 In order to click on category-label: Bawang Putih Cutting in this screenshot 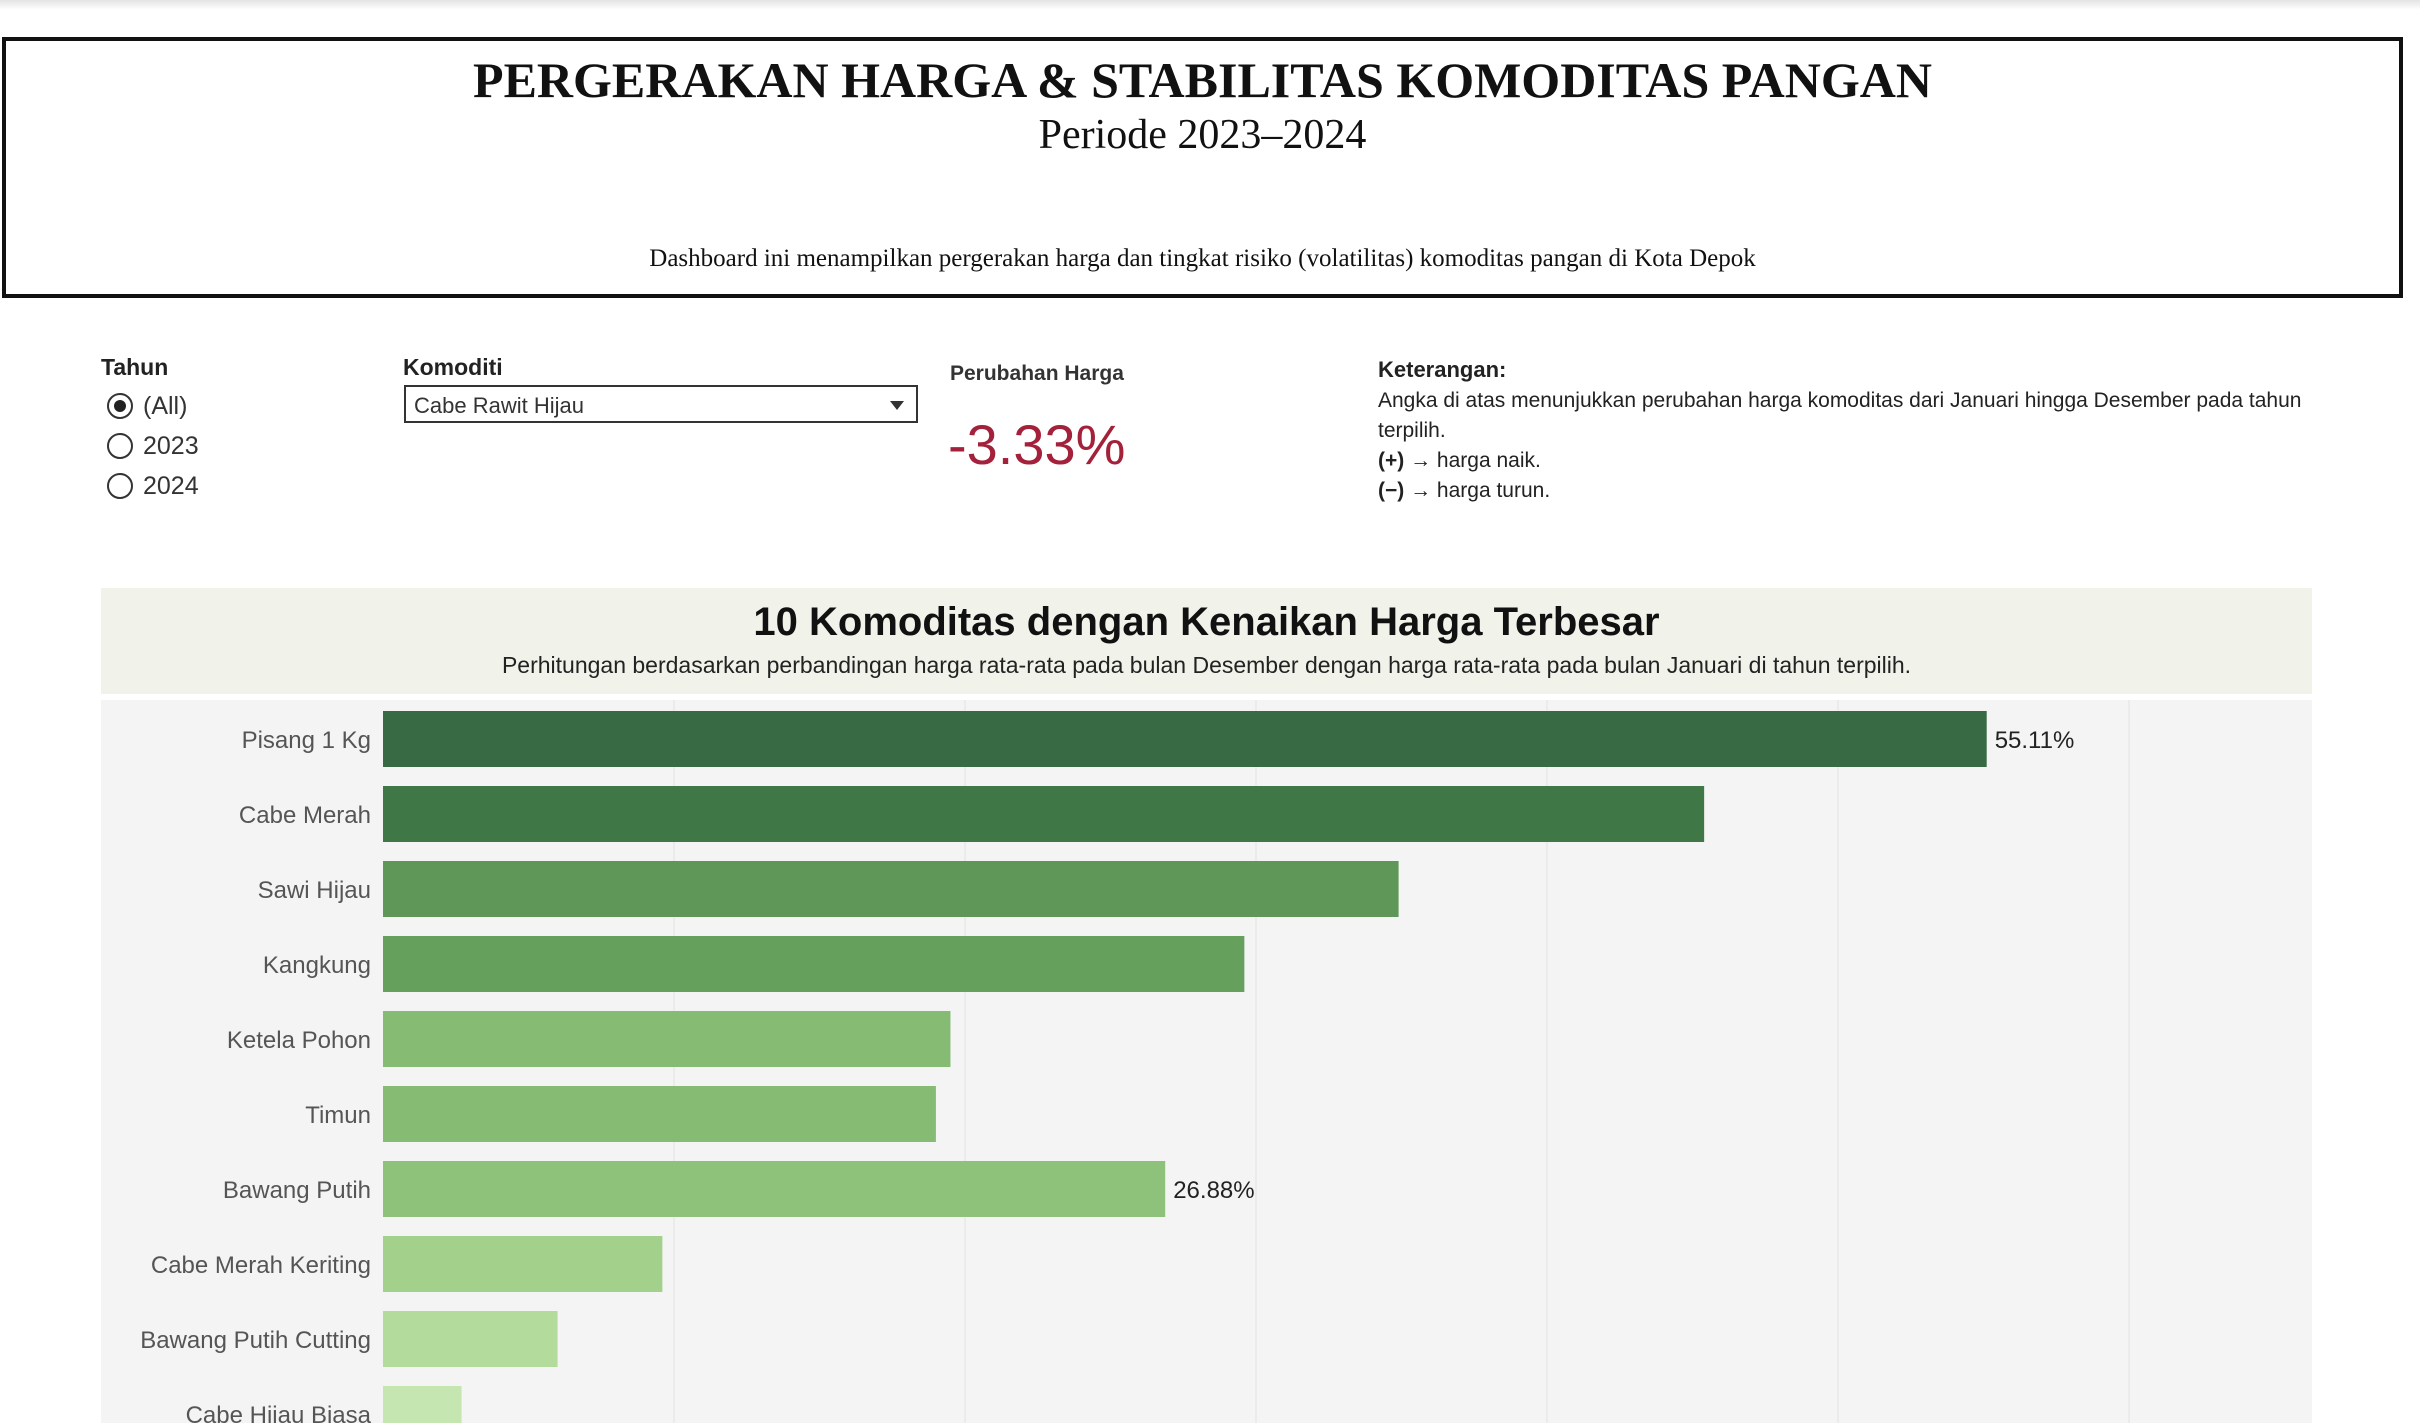, I will do `click(255, 1340)`.